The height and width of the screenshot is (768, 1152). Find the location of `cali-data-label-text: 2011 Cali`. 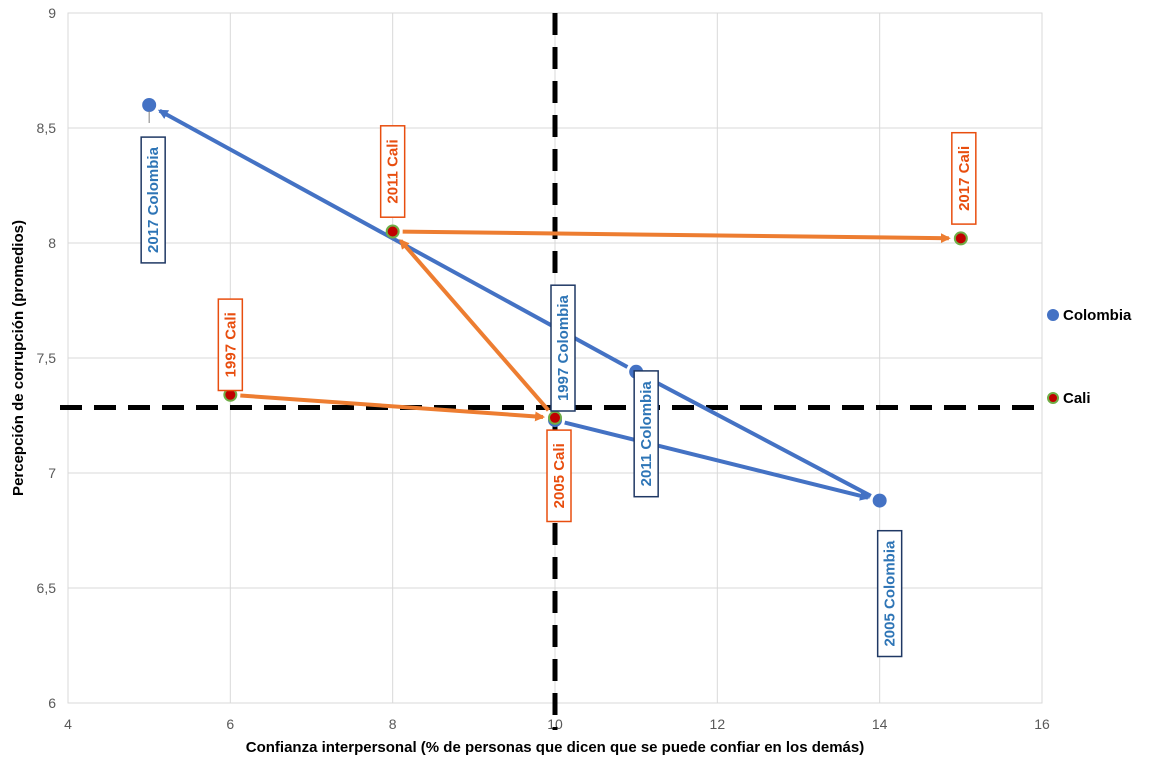

cali-data-label-text: 2011 Cali is located at coordinates (393, 171).